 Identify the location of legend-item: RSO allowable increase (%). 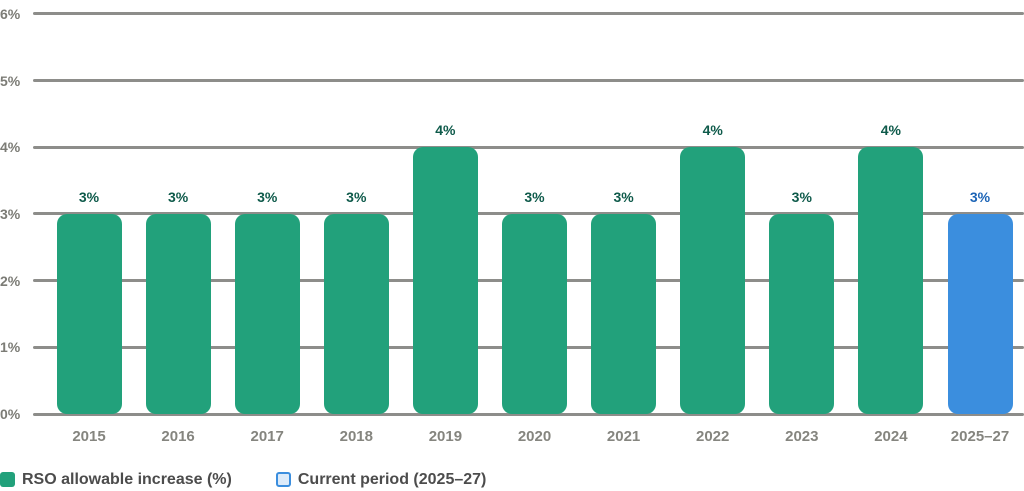
(116, 480).